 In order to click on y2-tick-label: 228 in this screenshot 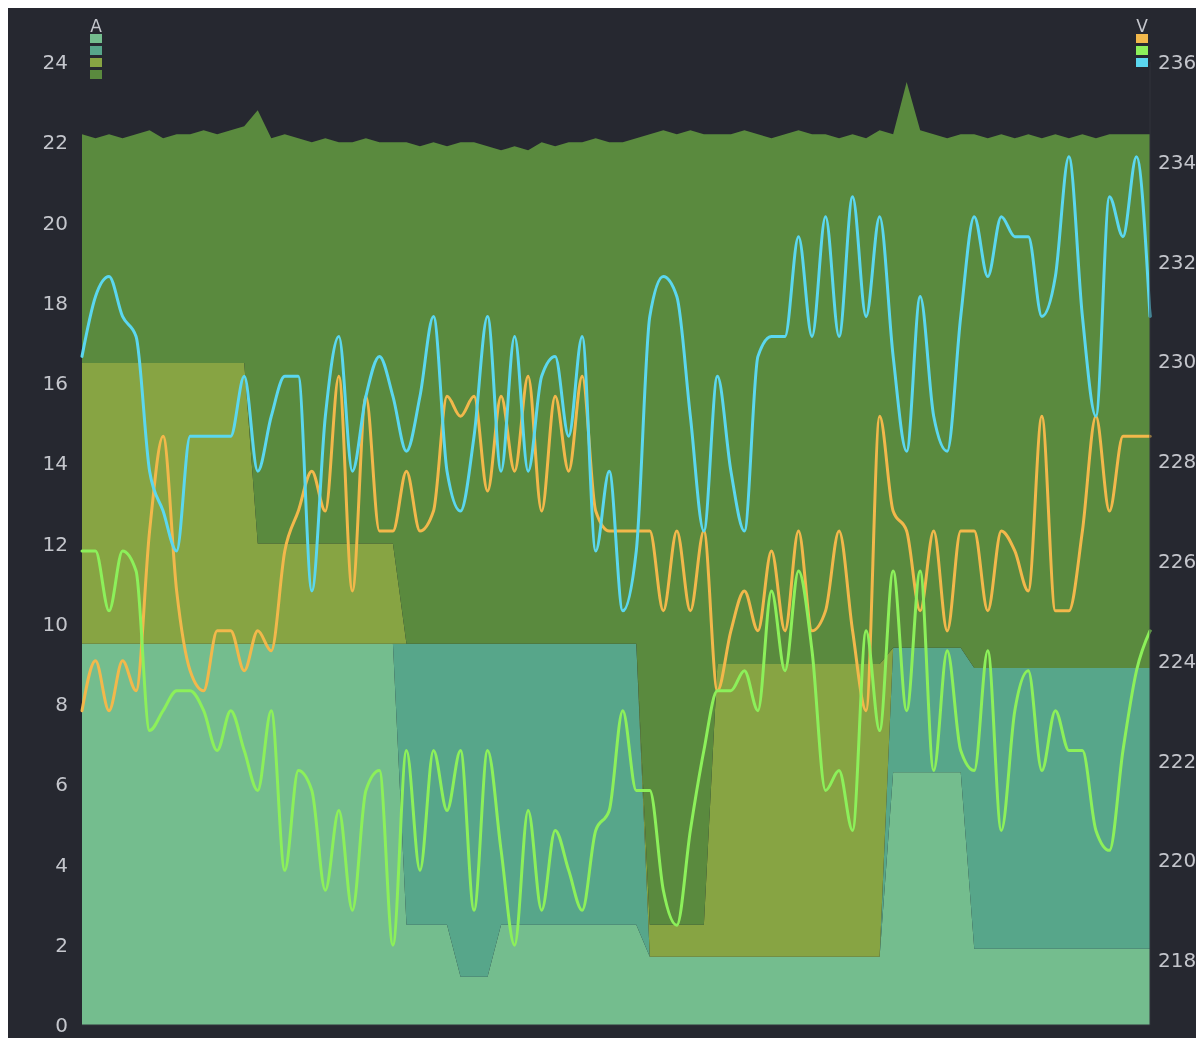, I will do `click(1177, 461)`.